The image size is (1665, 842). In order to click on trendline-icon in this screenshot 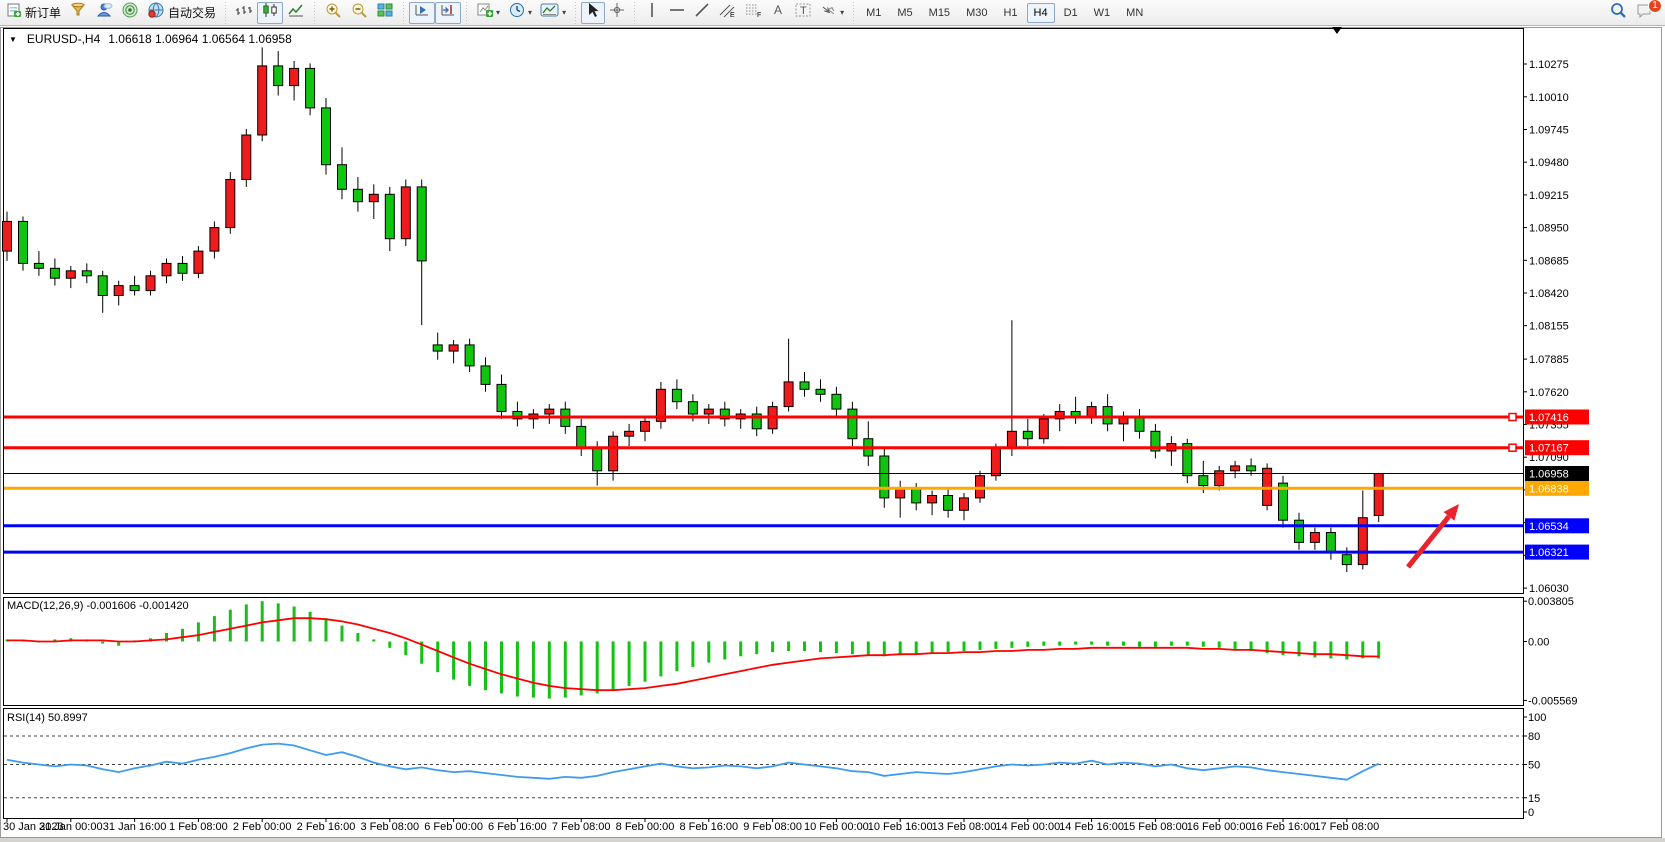, I will do `click(702, 12)`.